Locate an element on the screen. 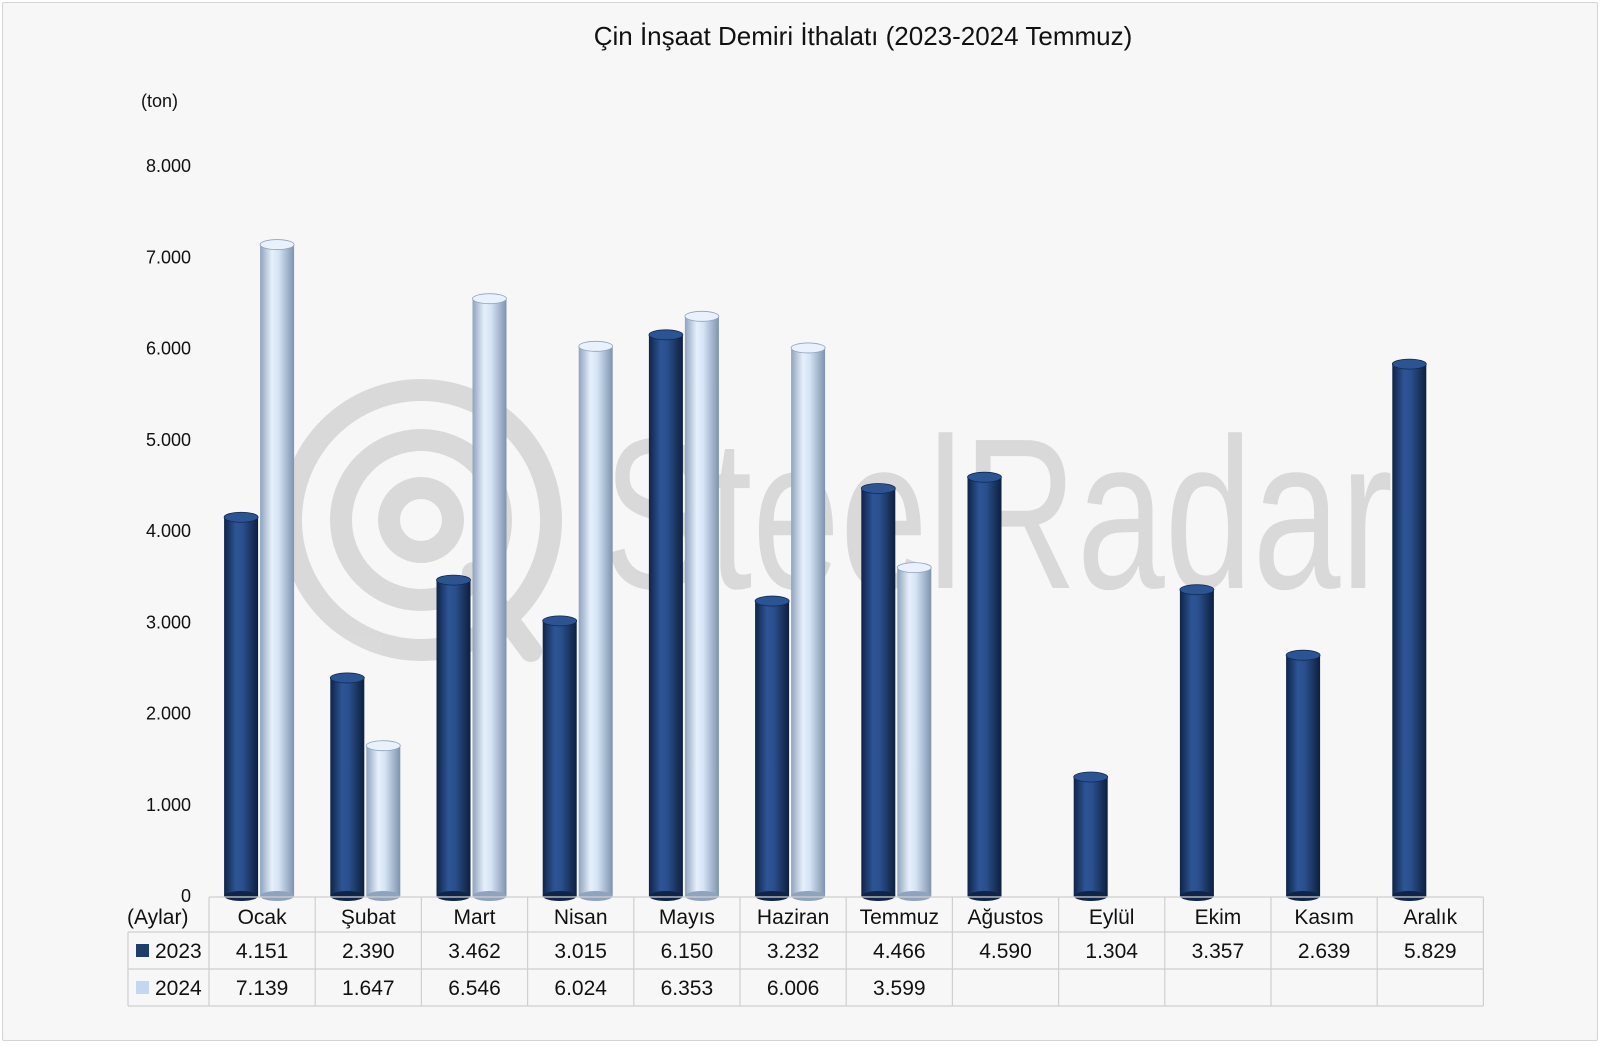  data-label-2024: 1.647 is located at coordinates (368, 988).